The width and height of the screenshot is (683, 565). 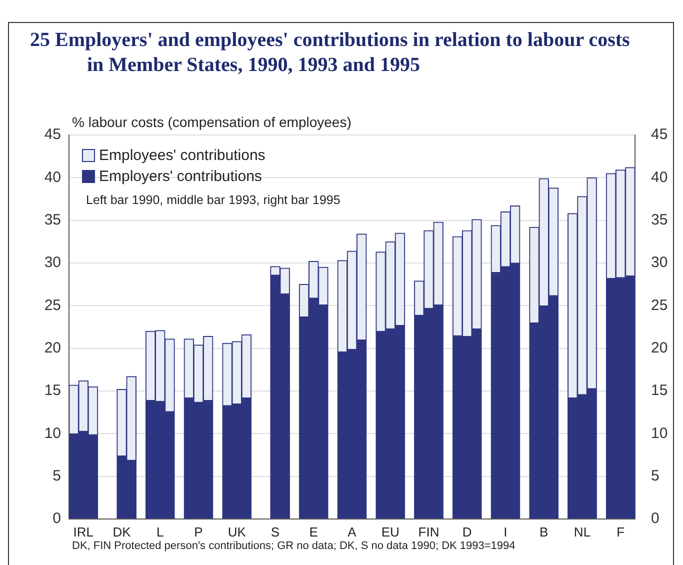 I want to click on x-tick-label: P, so click(x=198, y=532).